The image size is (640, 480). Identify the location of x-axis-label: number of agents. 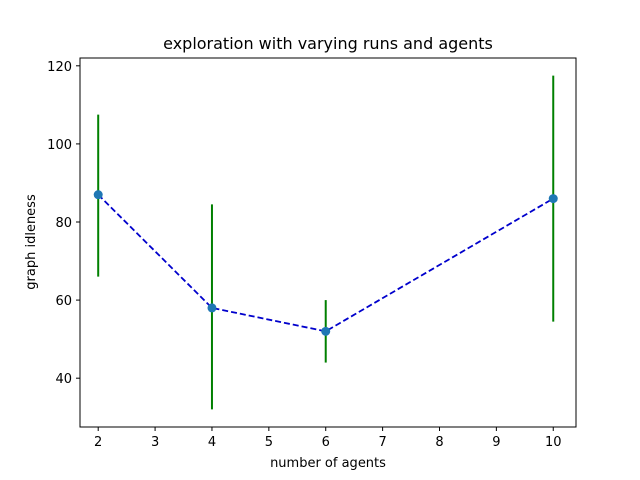
(328, 463).